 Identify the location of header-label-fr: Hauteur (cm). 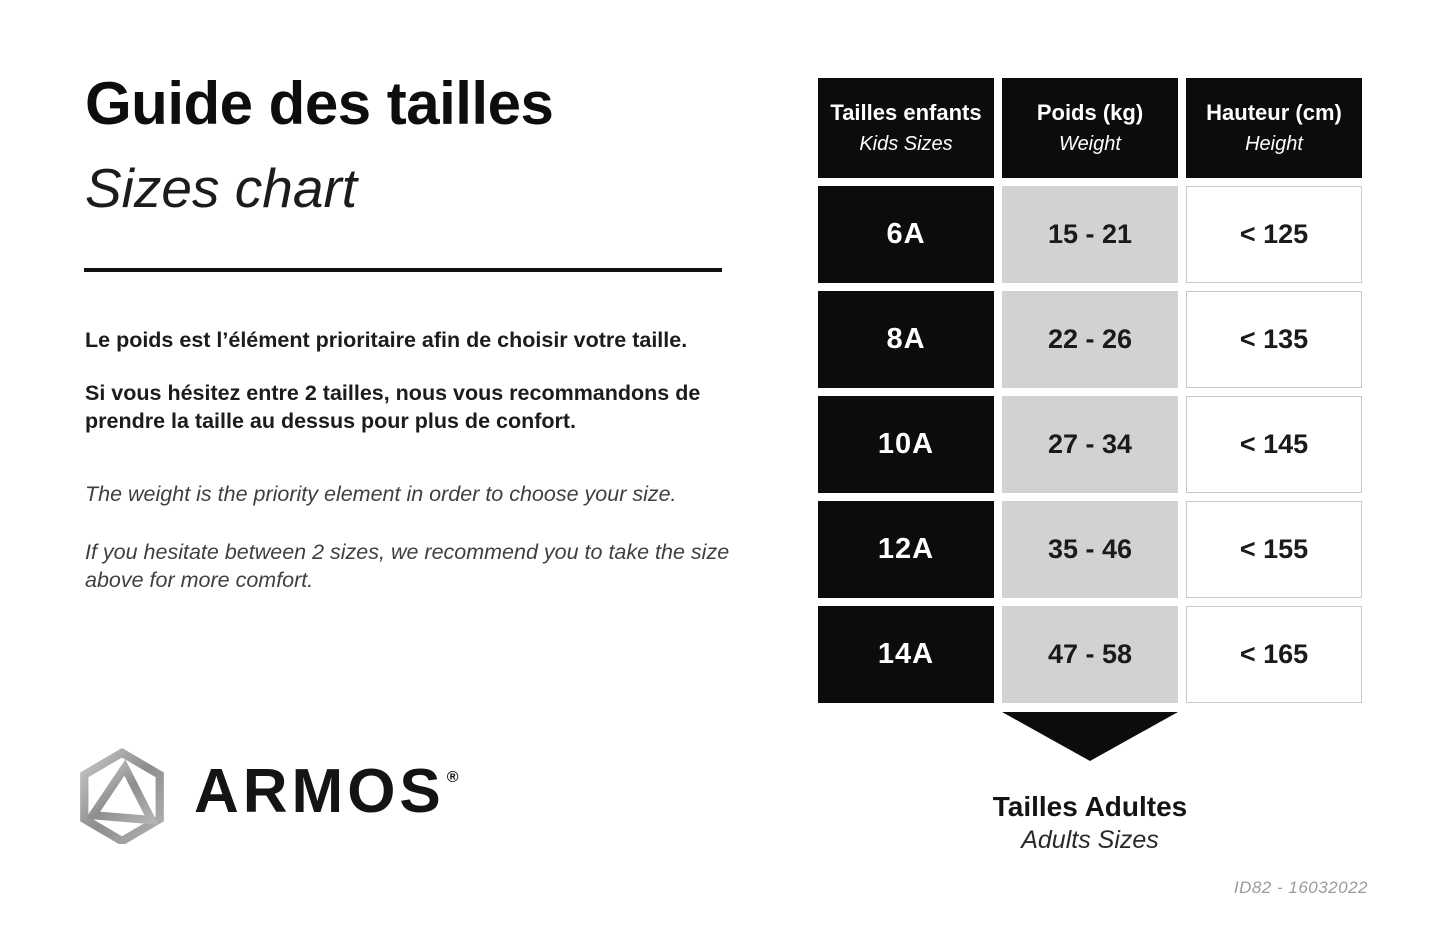
(1274, 112).